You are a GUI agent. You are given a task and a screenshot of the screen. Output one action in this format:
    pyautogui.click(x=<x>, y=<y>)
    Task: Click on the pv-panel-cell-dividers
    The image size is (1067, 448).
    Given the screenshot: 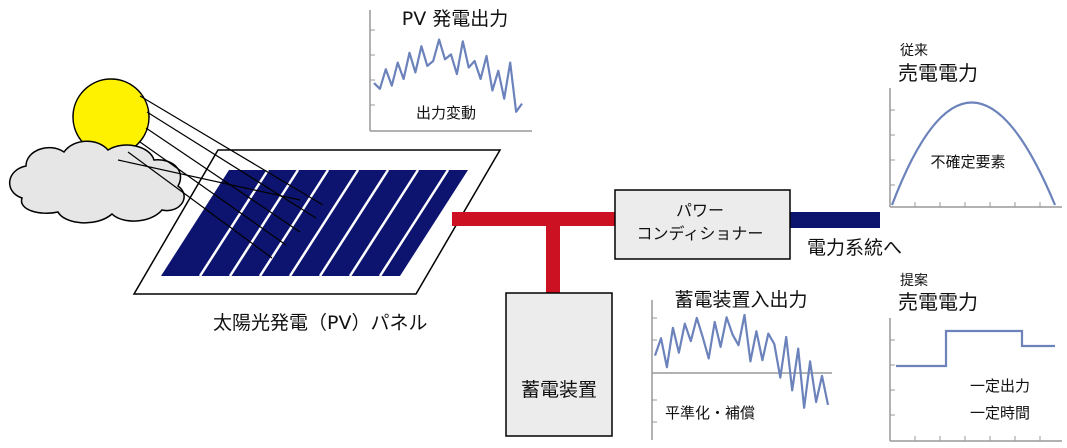 What is the action you would take?
    pyautogui.click(x=324, y=223)
    